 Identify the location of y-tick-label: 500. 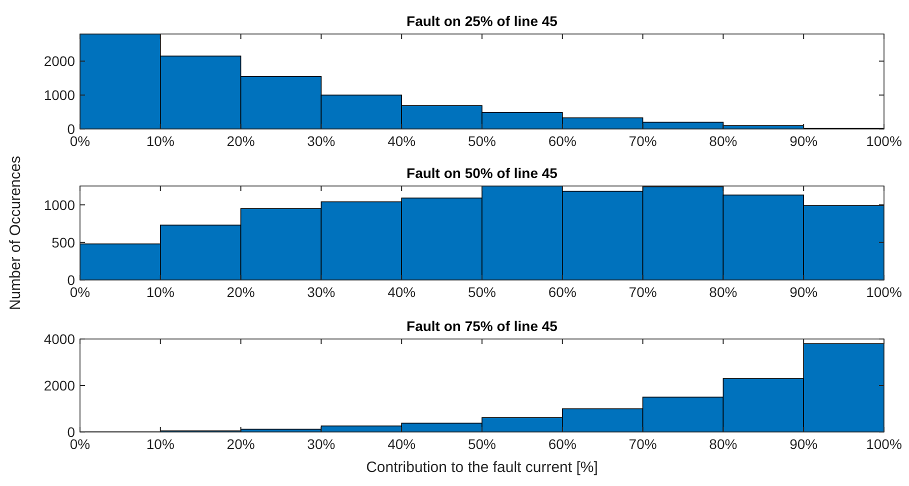
(64, 242).